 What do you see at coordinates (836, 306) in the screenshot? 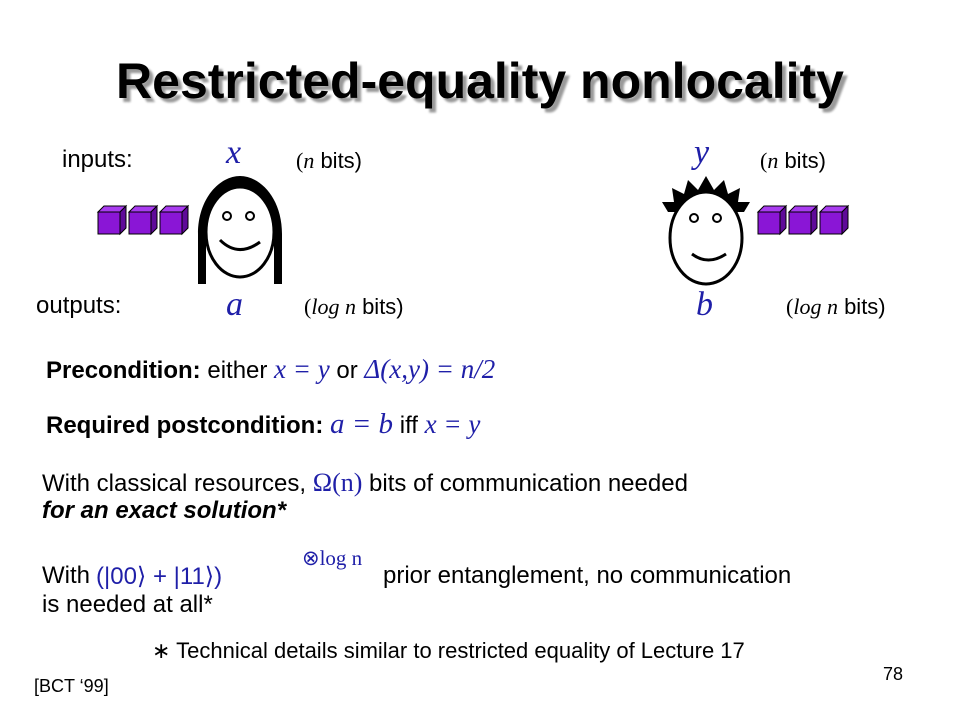
I see `bob-output-bits: (log n bits)` at bounding box center [836, 306].